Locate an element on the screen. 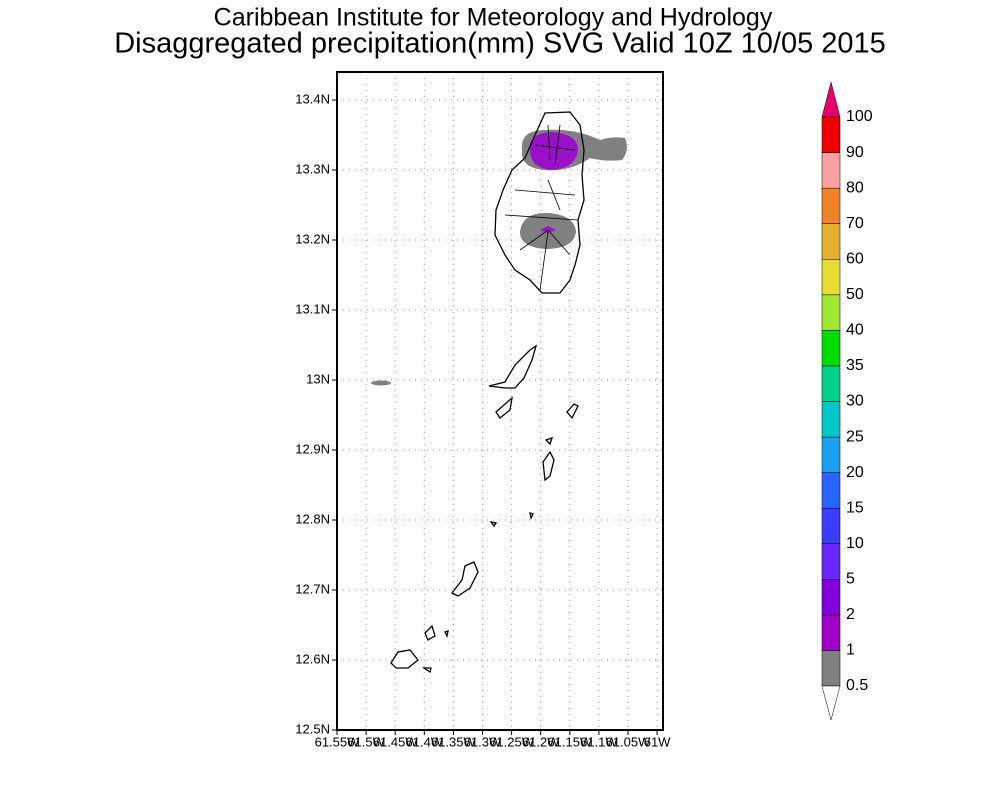 The width and height of the screenshot is (1000, 805). legend-label: 10 is located at coordinates (855, 543).